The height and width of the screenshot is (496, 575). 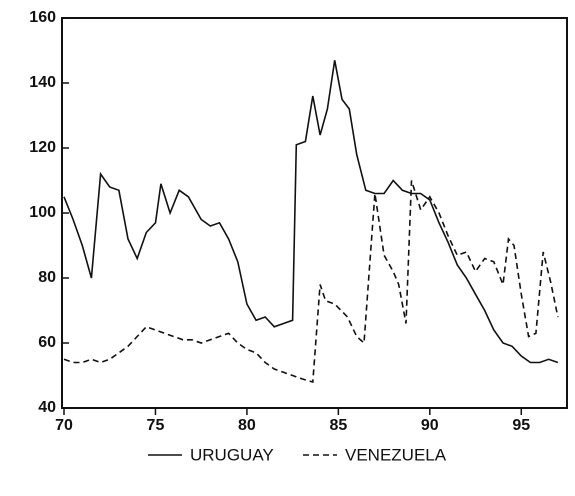 I want to click on y-tick-label: 60, so click(x=47, y=342).